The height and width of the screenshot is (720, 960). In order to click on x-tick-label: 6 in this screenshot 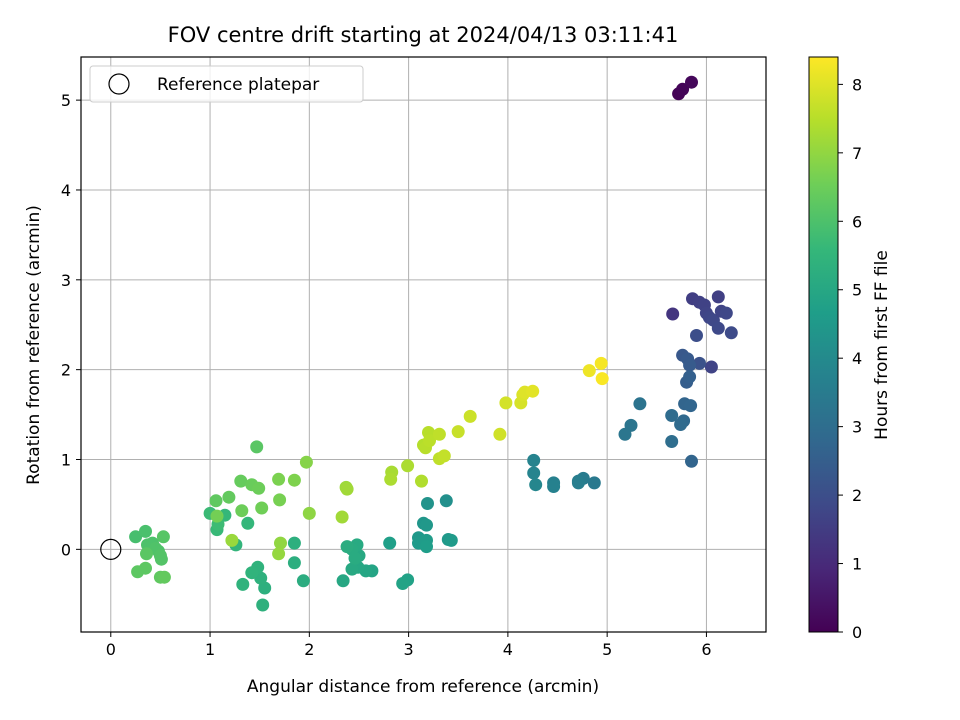, I will do `click(706, 649)`.